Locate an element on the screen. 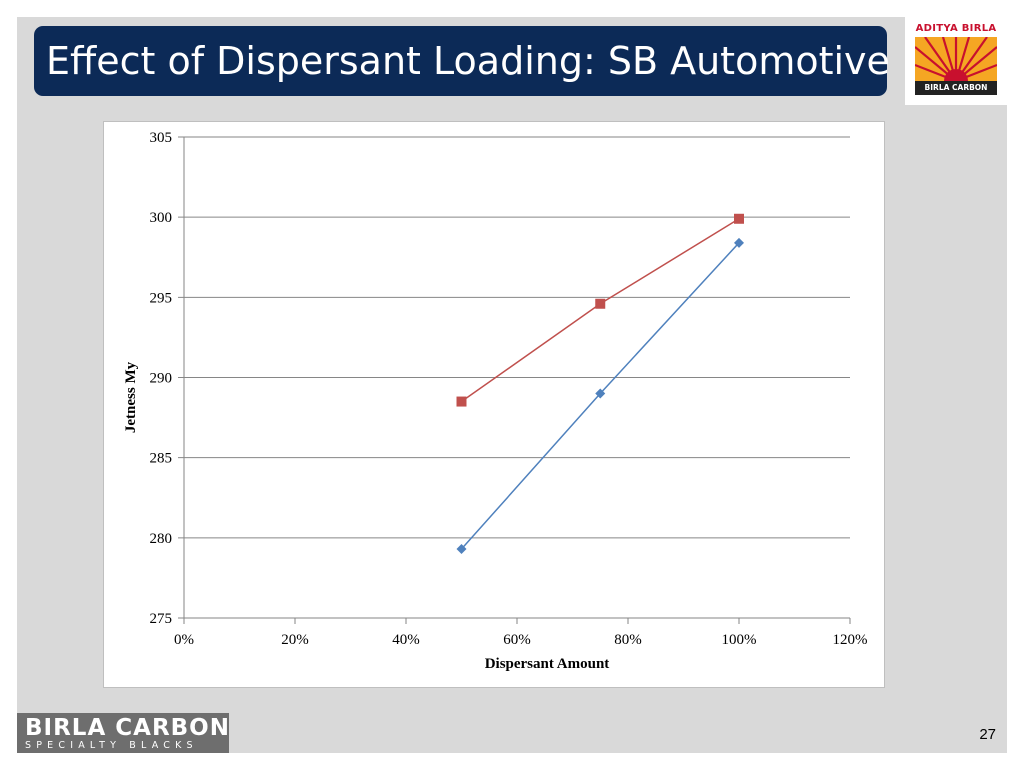  x-axis-label: Dispersant Amount is located at coordinates (547, 664).